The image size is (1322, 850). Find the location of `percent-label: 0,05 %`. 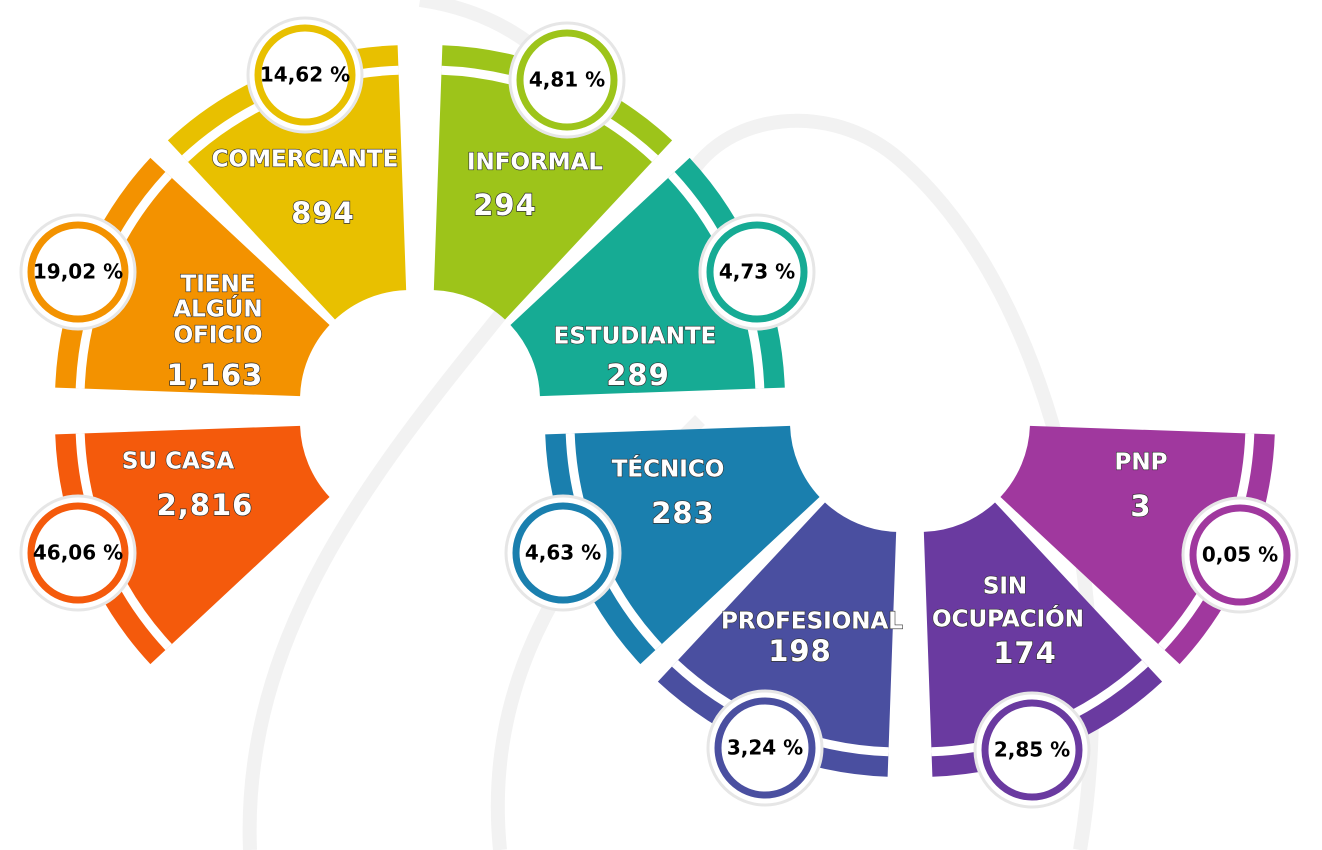

percent-label: 0,05 % is located at coordinates (1240, 555).